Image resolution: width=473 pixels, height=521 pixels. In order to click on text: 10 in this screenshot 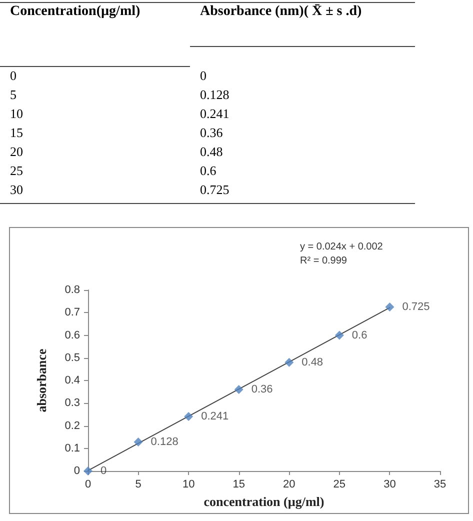, I will do `click(16, 114)`.